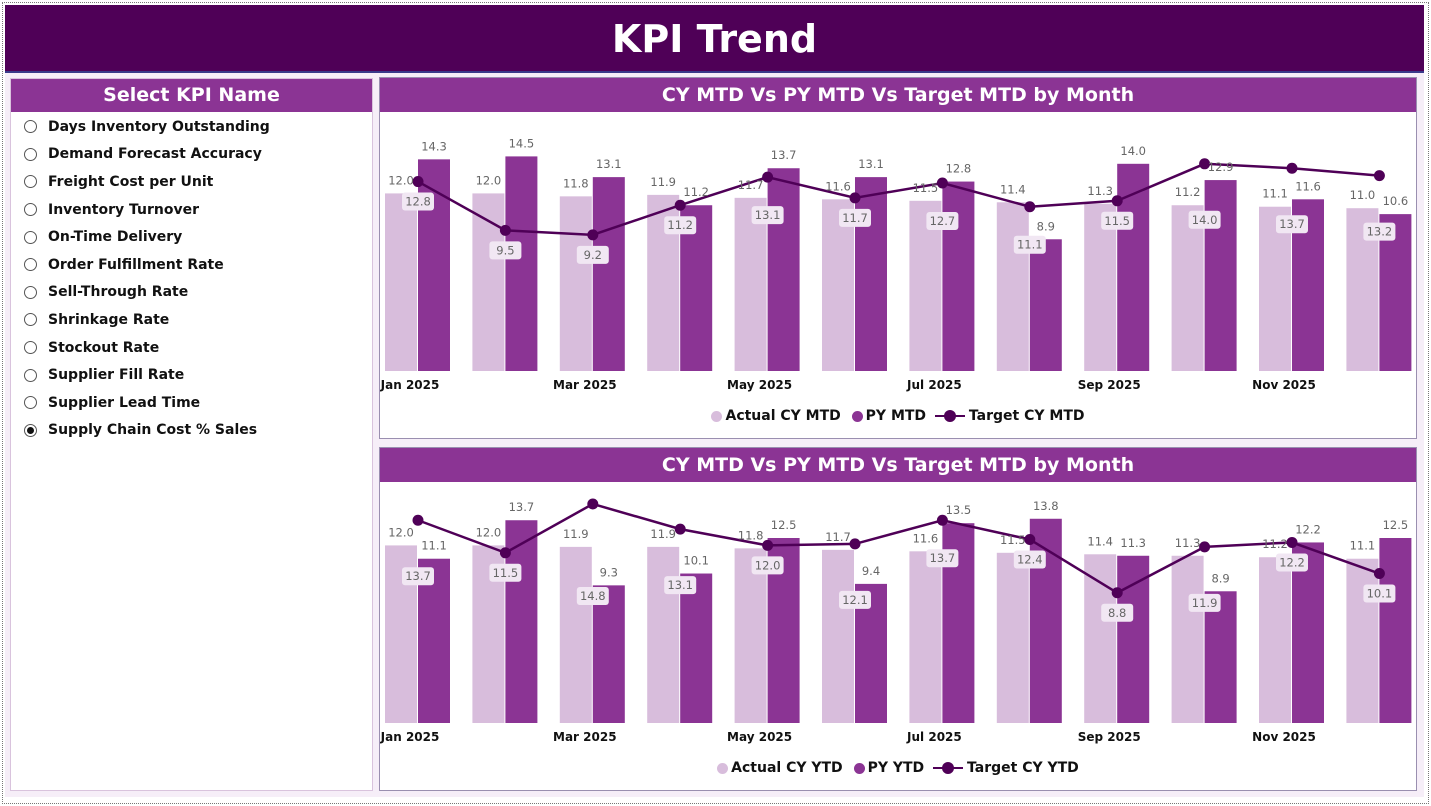 This screenshot has height=806, width=1431. I want to click on kpi-option: Demand Forecast Accuracy, so click(191, 155).